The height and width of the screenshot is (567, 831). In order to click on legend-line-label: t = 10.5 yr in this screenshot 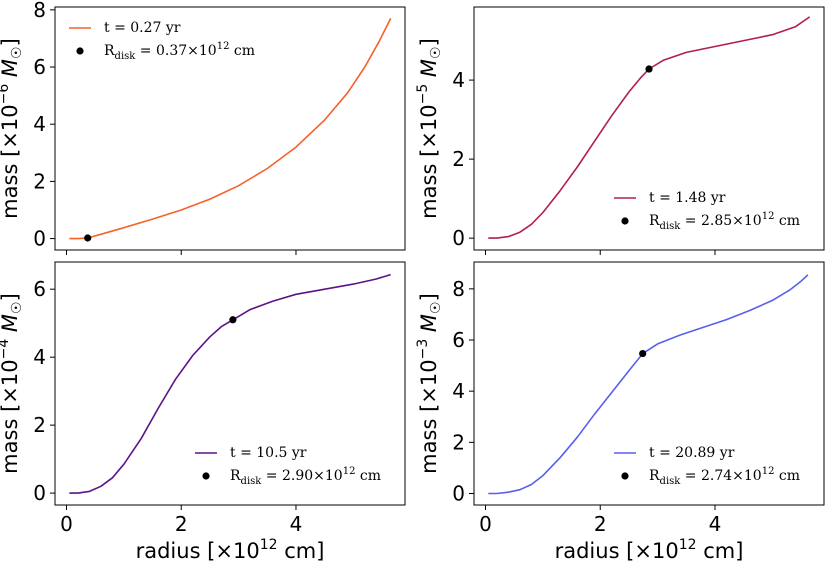, I will do `click(268, 453)`.